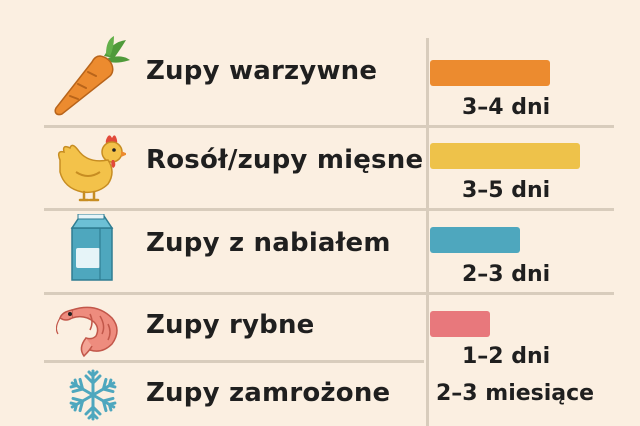 Image resolution: width=640 pixels, height=426 pixels. I want to click on category-label: Zupy rybne, so click(230, 325).